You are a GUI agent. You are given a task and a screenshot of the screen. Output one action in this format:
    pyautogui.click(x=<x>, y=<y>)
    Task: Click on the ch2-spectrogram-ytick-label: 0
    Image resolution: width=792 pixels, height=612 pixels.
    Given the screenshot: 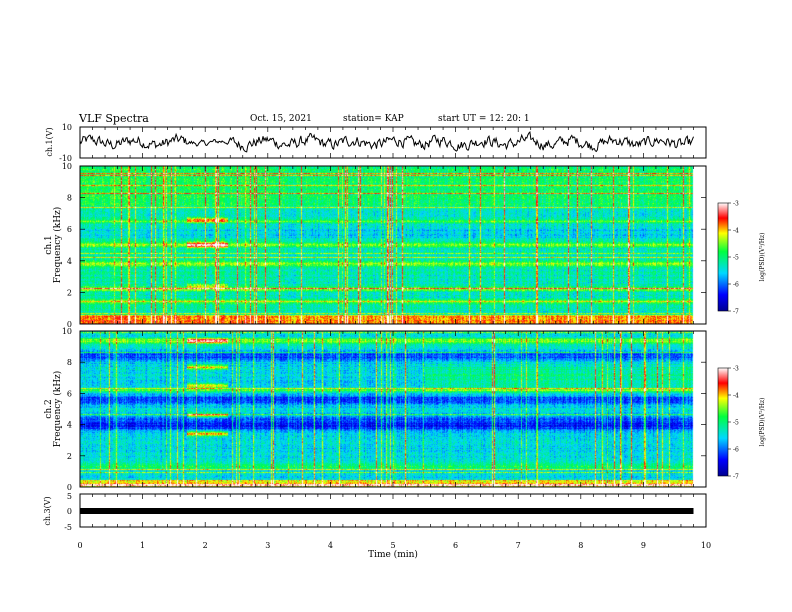 What is the action you would take?
    pyautogui.click(x=69, y=487)
    